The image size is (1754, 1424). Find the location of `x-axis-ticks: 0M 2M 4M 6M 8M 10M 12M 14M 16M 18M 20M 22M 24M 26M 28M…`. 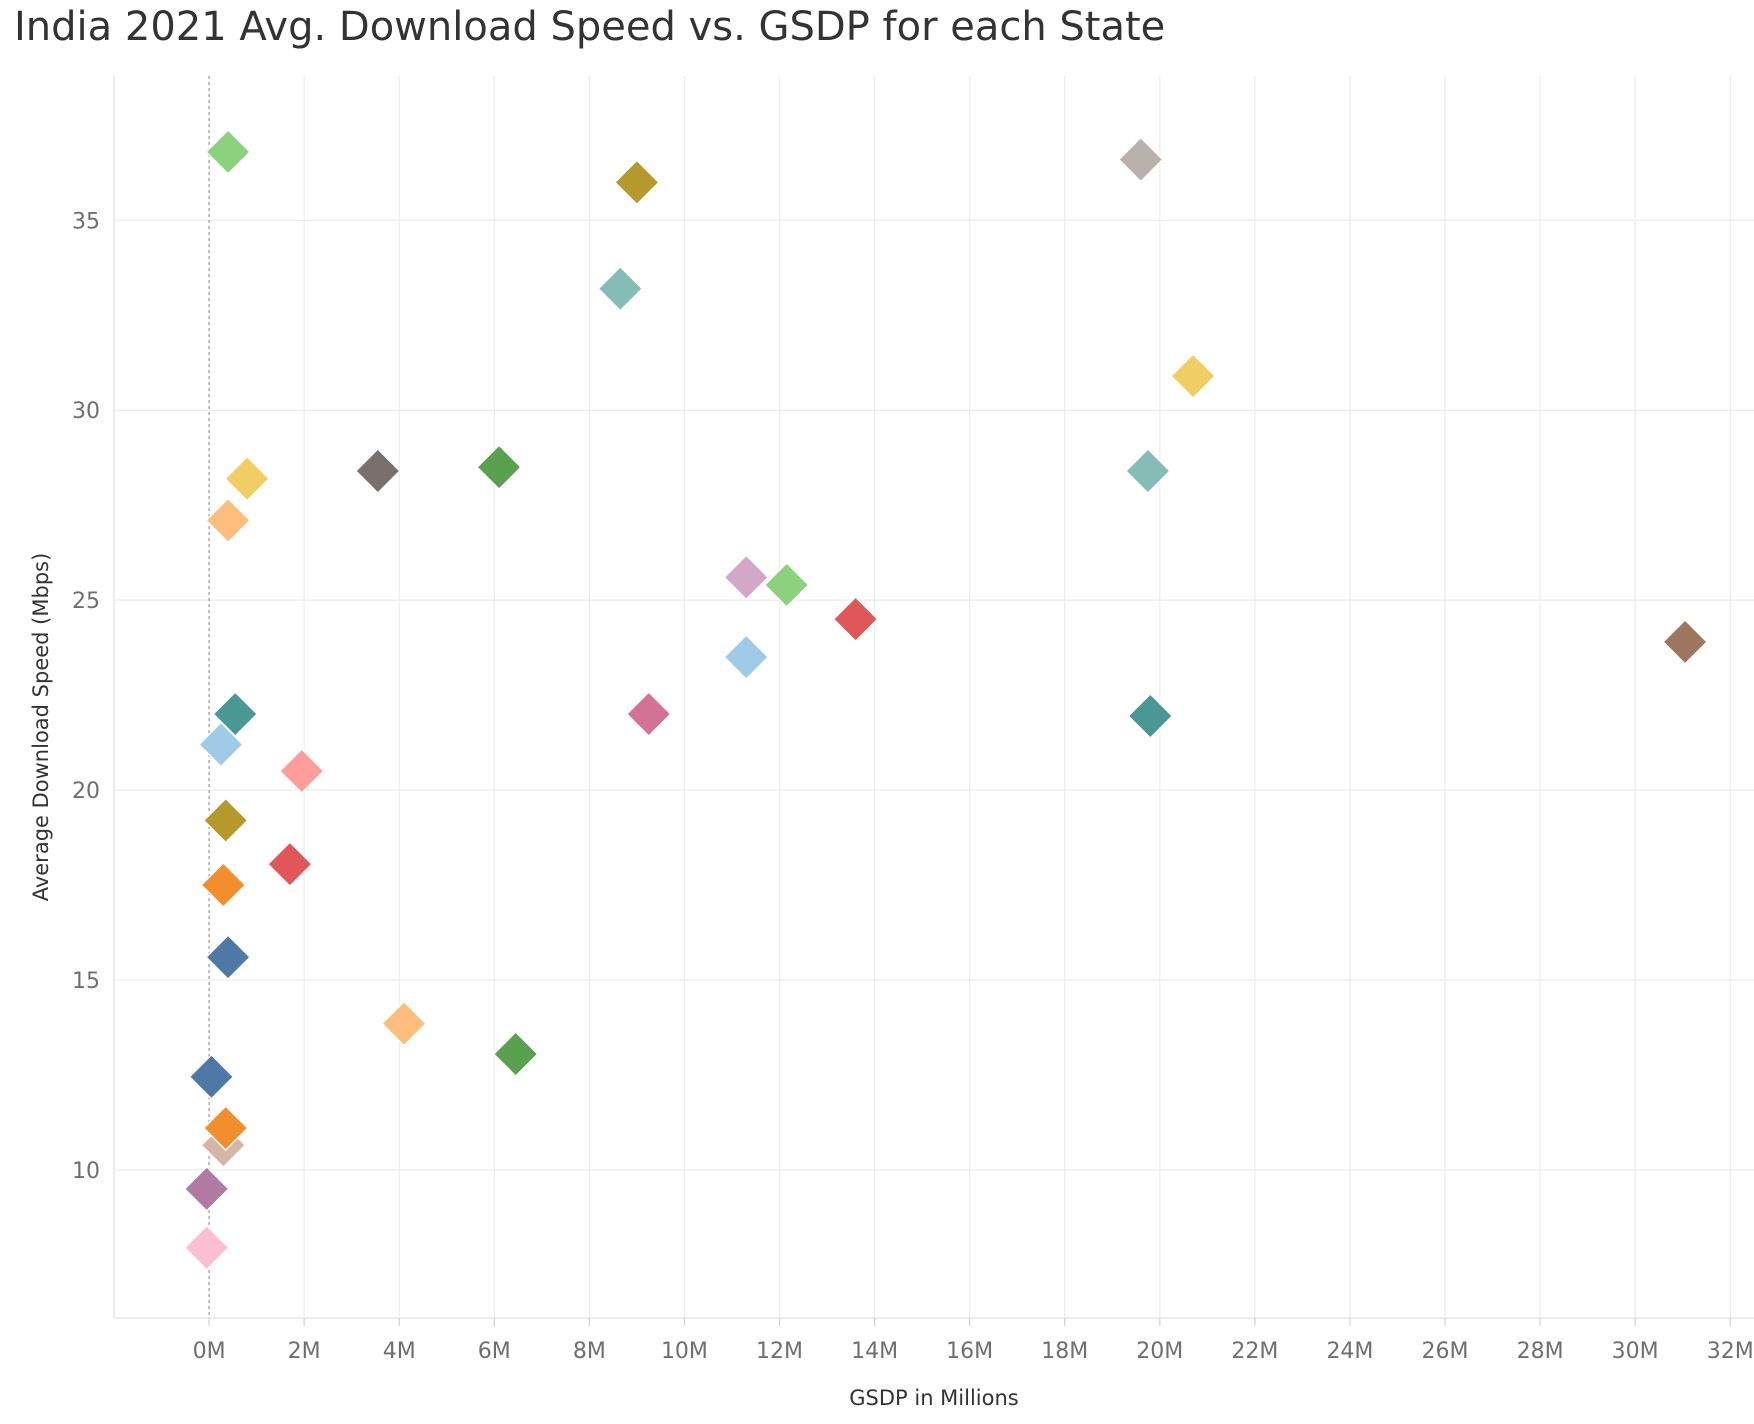

x-axis-ticks: 0M 2M 4M 6M 8M 10M 12M 14M 16M 18M 20M 22M 24M 26M 28M… is located at coordinates (973, 1341).